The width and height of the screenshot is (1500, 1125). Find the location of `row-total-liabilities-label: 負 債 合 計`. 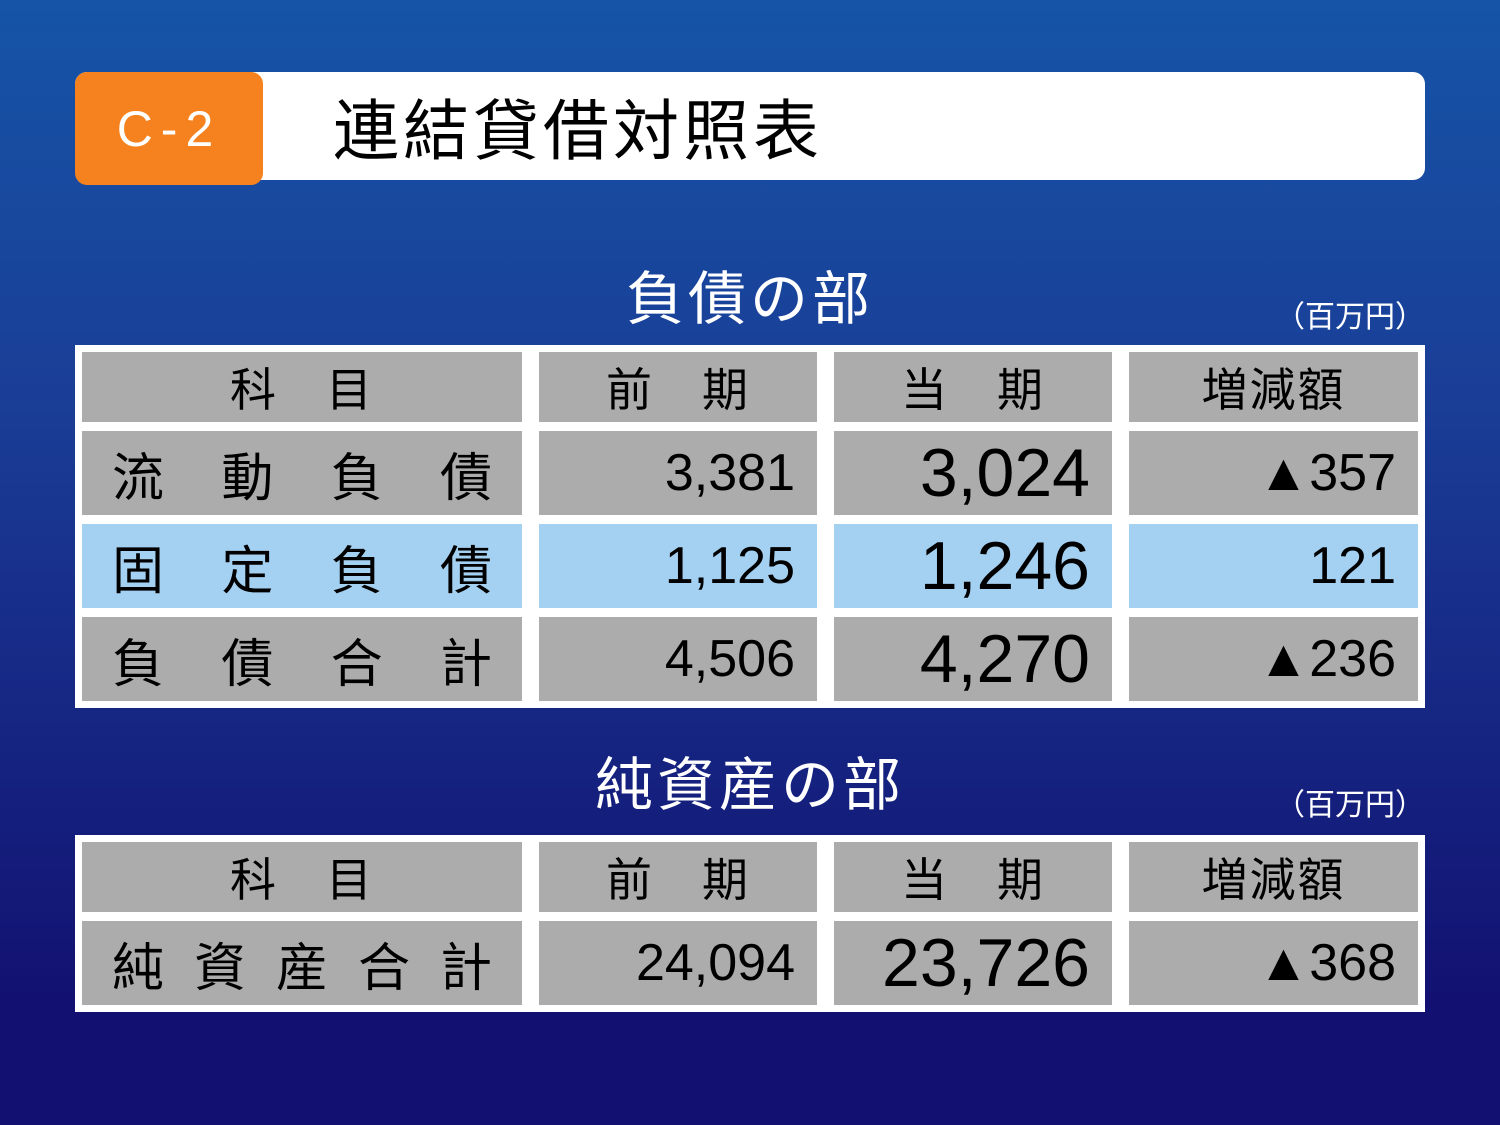

row-total-liabilities-label: 負 債 合 計 is located at coordinates (302, 659).